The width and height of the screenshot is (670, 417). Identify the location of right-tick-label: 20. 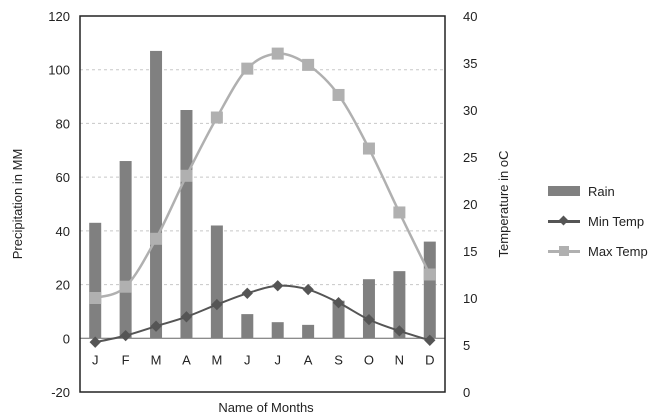
(470, 204).